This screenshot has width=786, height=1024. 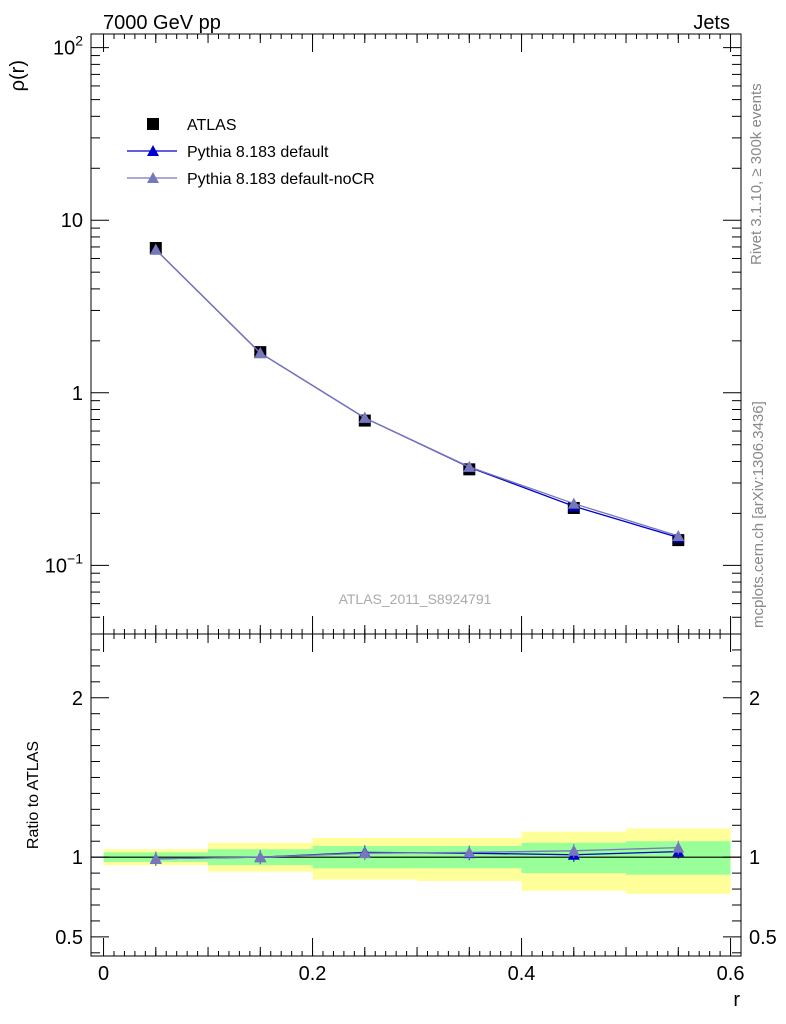 What do you see at coordinates (731, 974) in the screenshot?
I see `ratio-xtick-label: 0.6` at bounding box center [731, 974].